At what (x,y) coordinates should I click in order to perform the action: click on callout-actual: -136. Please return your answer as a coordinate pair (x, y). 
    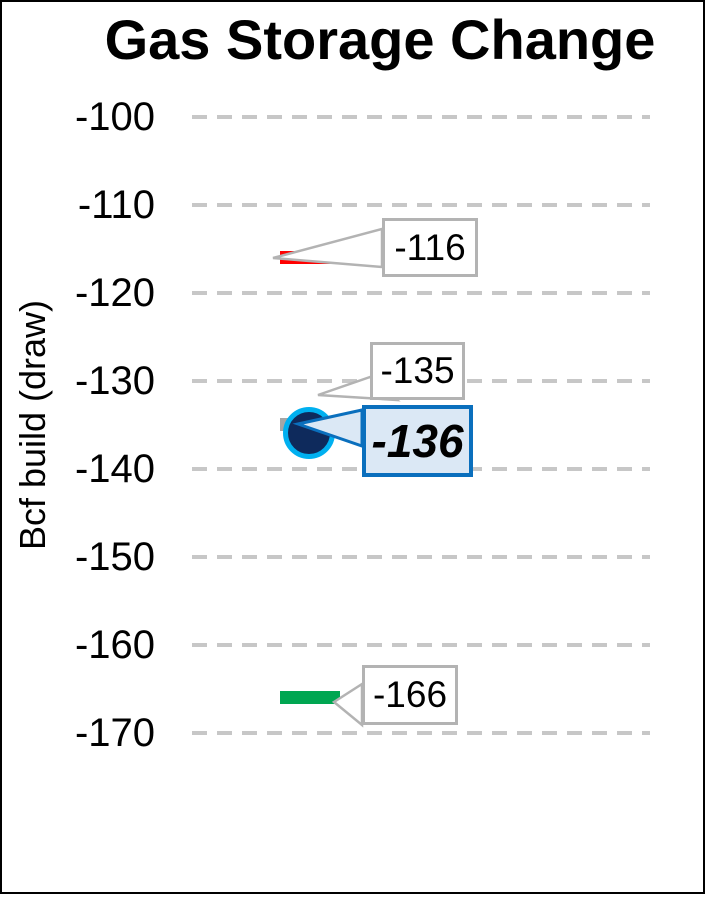
    Looking at the image, I should click on (417, 441).